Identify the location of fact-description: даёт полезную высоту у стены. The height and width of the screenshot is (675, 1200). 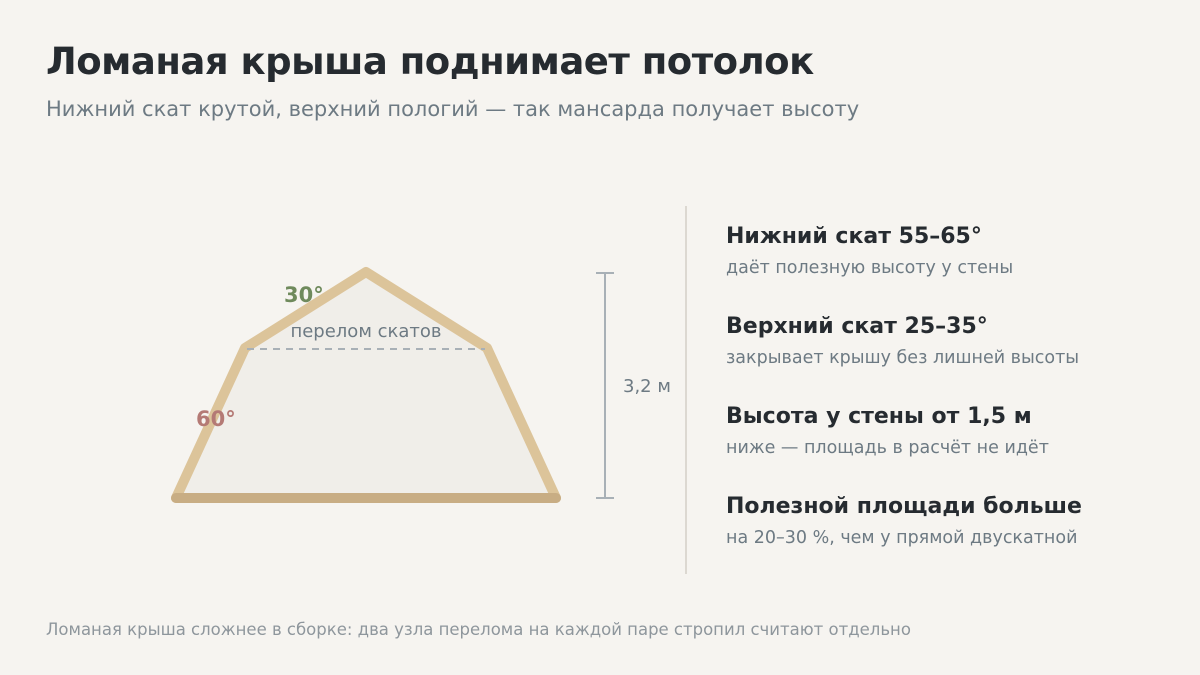
(870, 268).